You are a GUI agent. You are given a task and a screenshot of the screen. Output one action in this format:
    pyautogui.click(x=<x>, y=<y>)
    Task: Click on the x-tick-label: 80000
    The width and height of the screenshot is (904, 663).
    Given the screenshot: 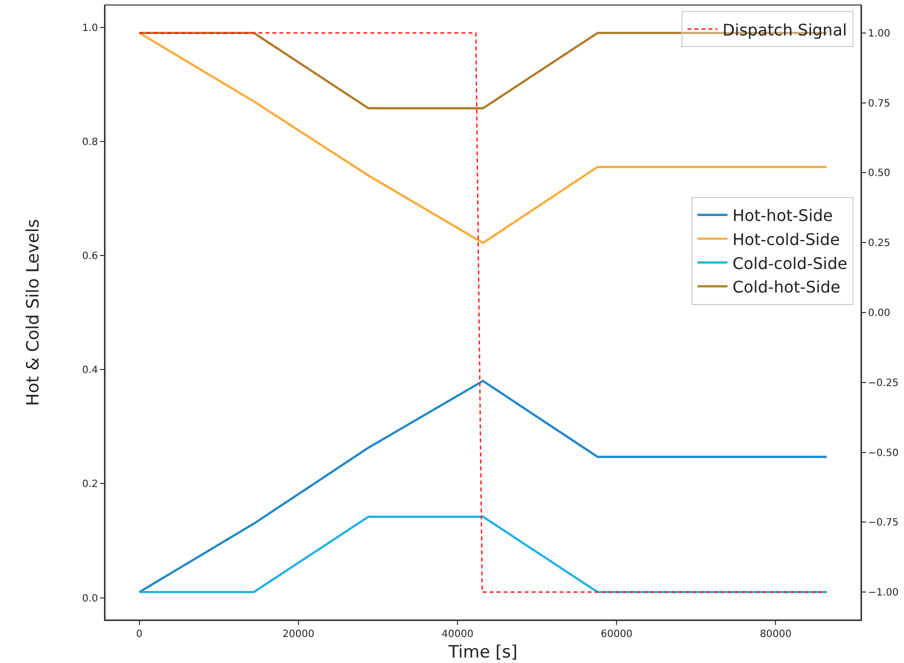 What is the action you would take?
    pyautogui.click(x=776, y=634)
    